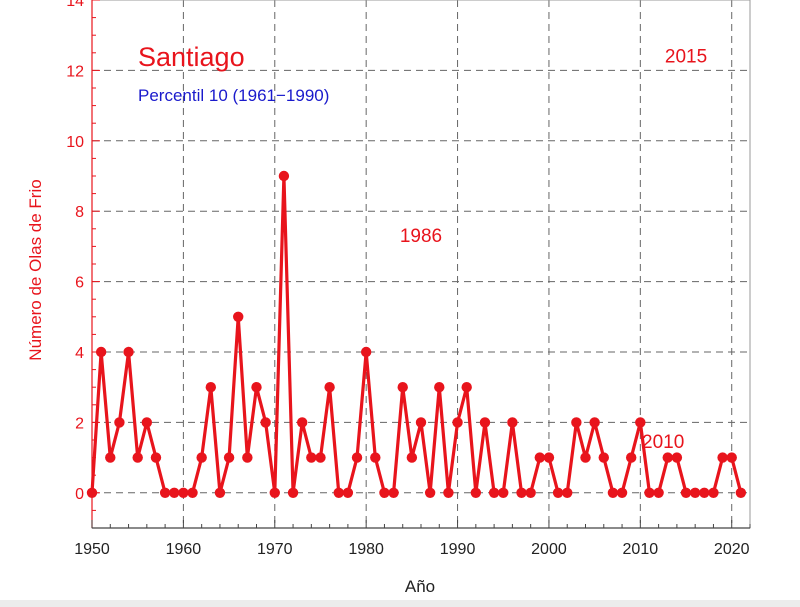  Describe the element at coordinates (75, 71) in the screenshot. I see `y-tick-label: 12` at that location.